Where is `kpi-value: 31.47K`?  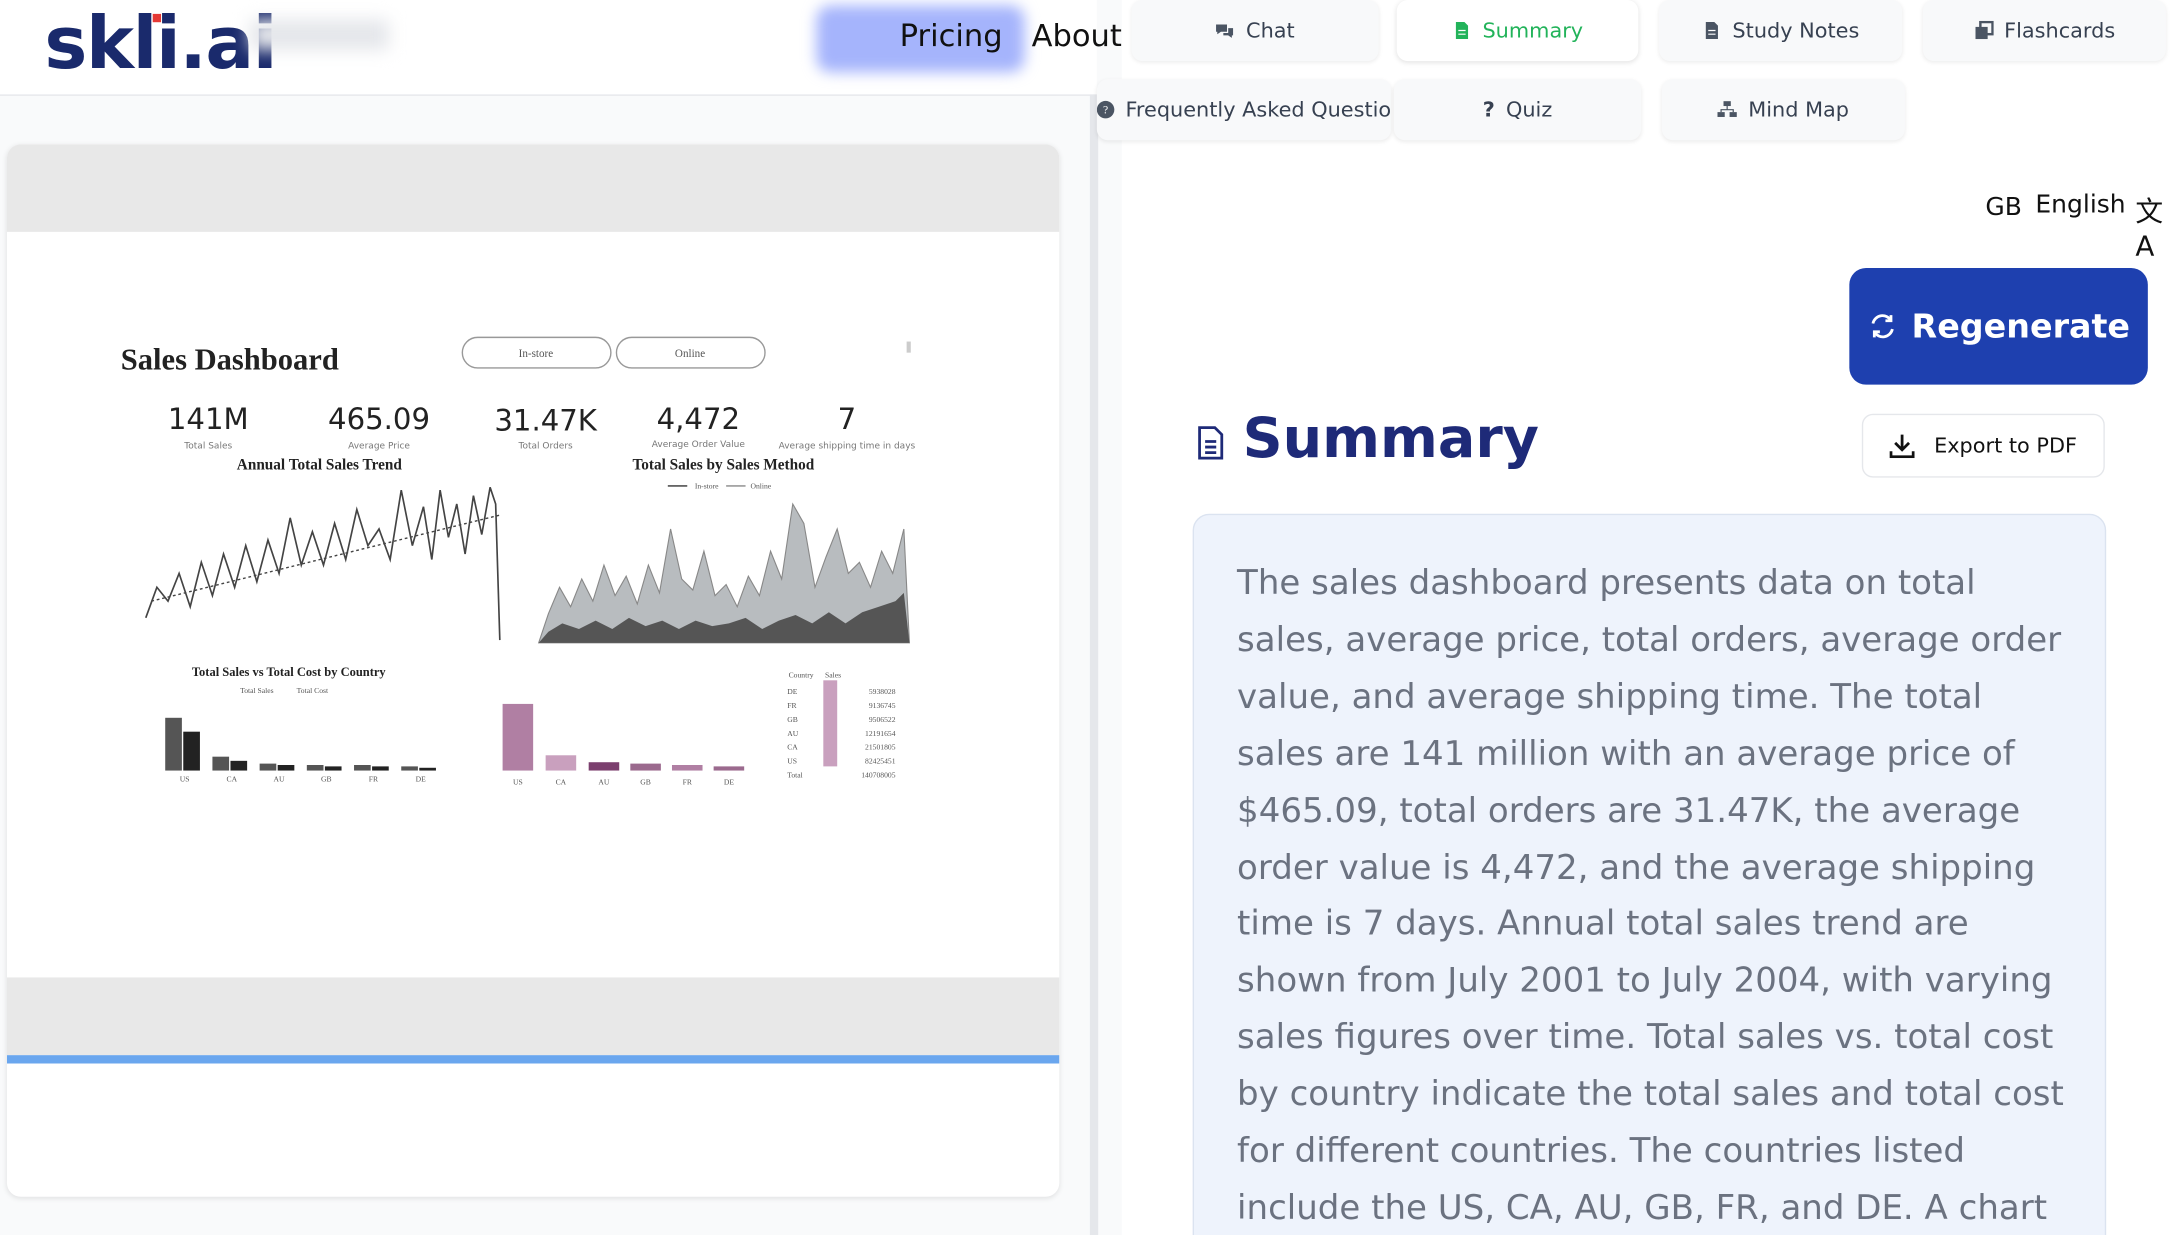
kpi-value: 31.47K is located at coordinates (545, 420).